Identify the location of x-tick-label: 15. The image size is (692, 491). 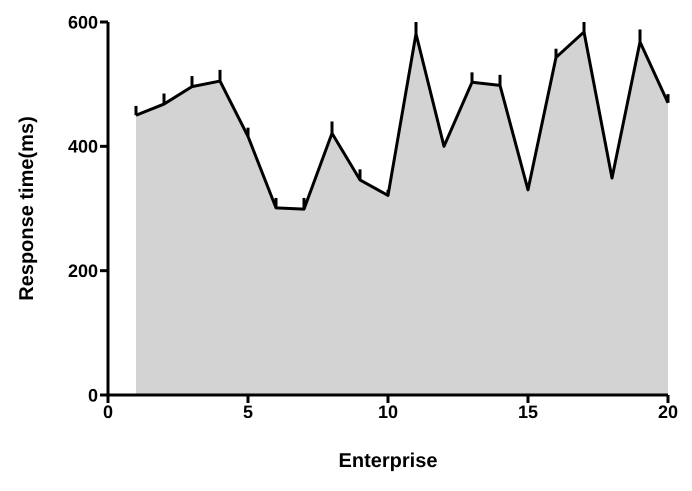
(528, 412).